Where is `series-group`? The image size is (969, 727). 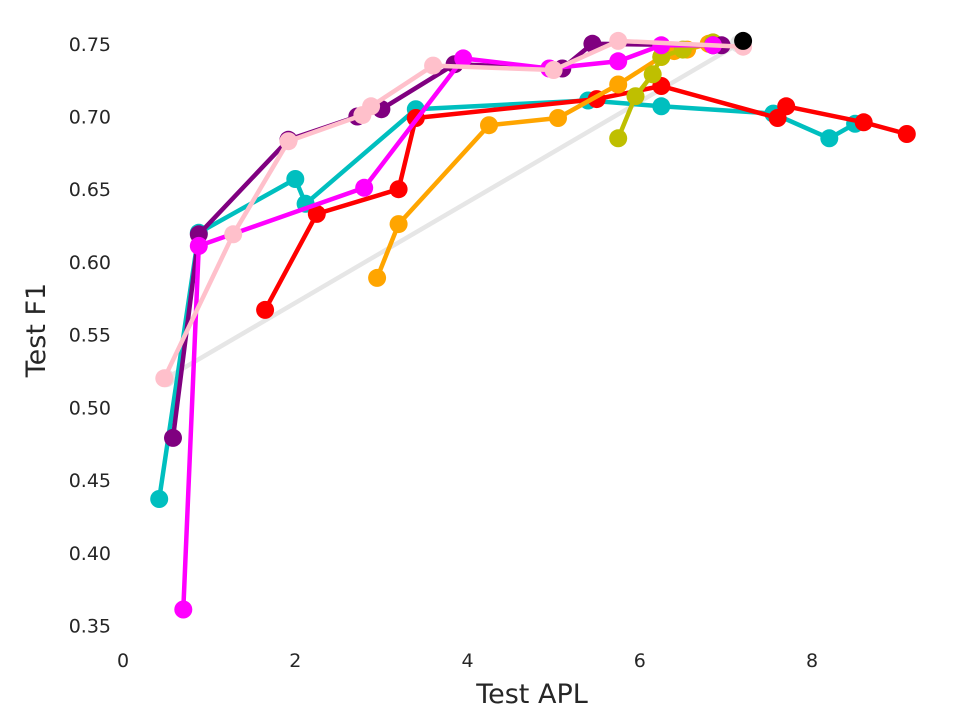
series-group is located at coordinates (743, 40).